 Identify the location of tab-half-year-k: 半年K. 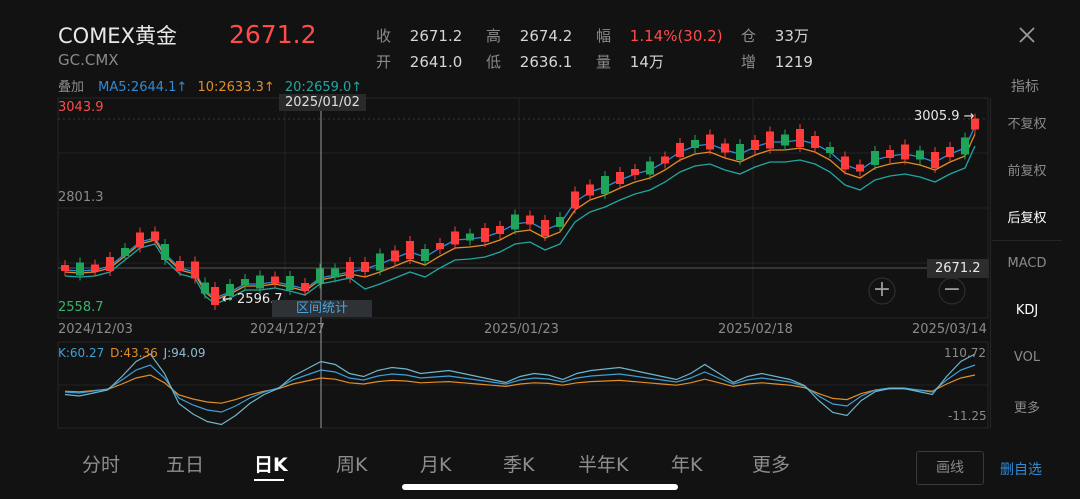
(603, 465).